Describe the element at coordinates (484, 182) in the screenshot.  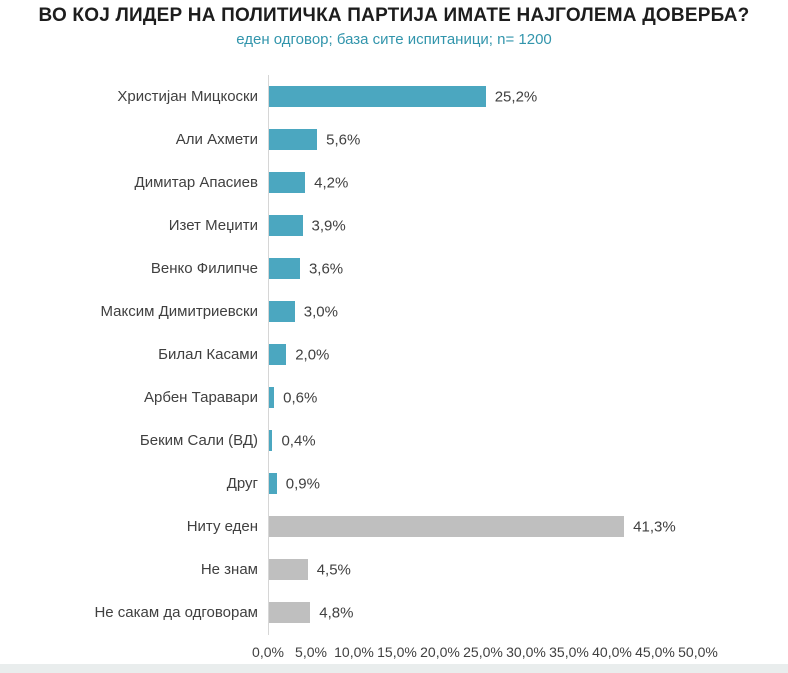
I see `bar-track: 4,2%` at that location.